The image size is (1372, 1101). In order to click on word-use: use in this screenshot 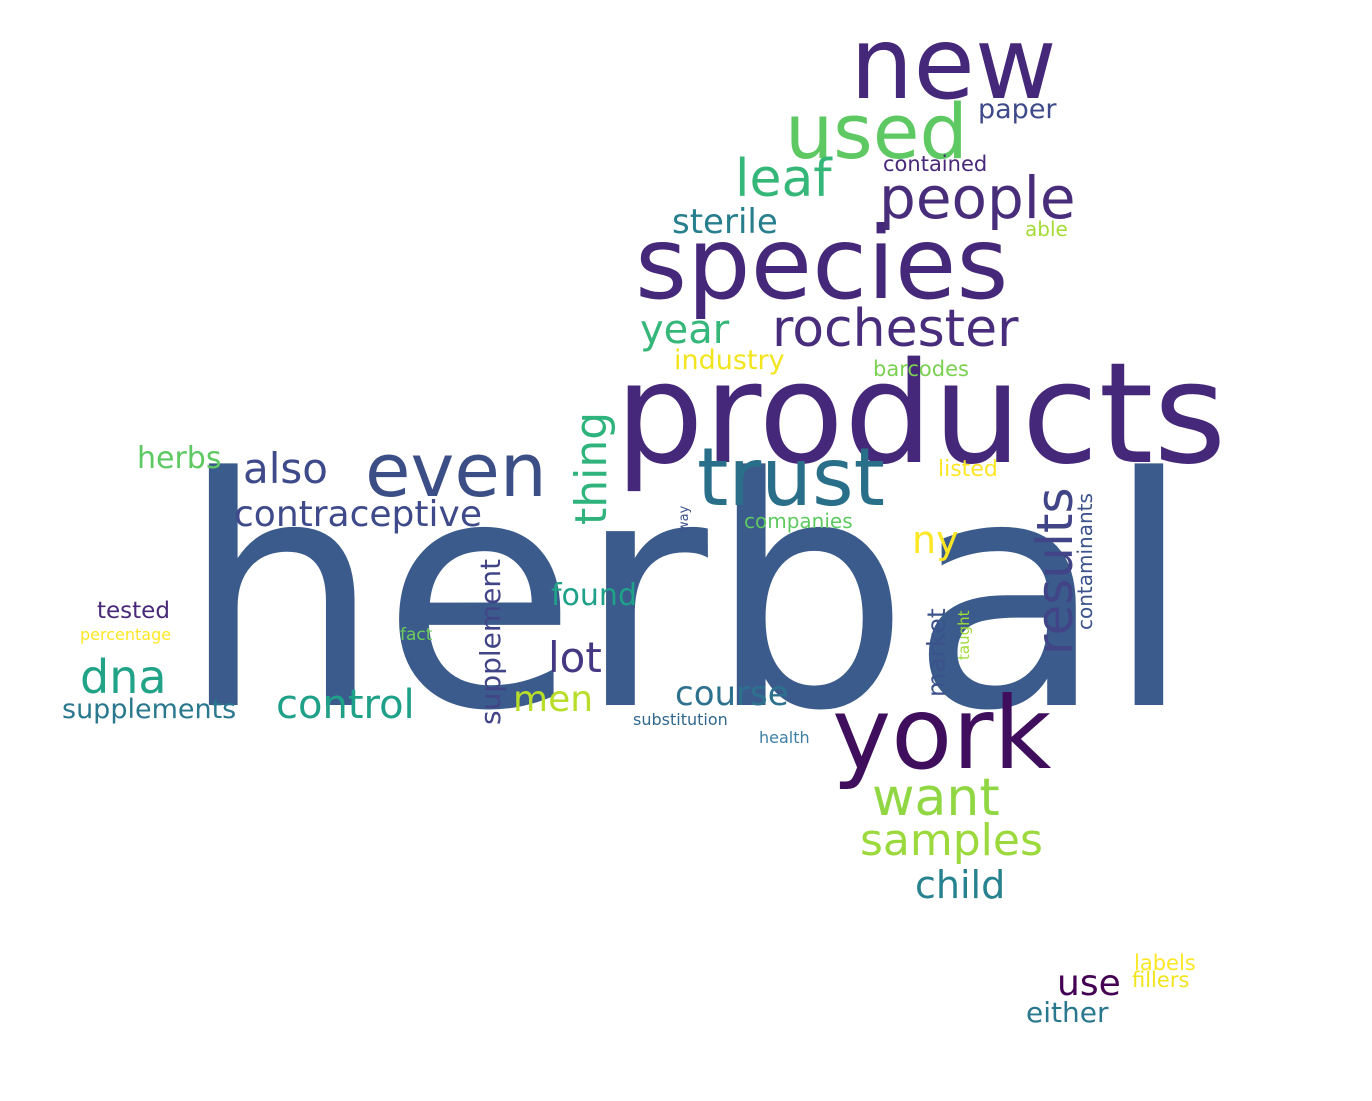, I will do `click(1089, 983)`.